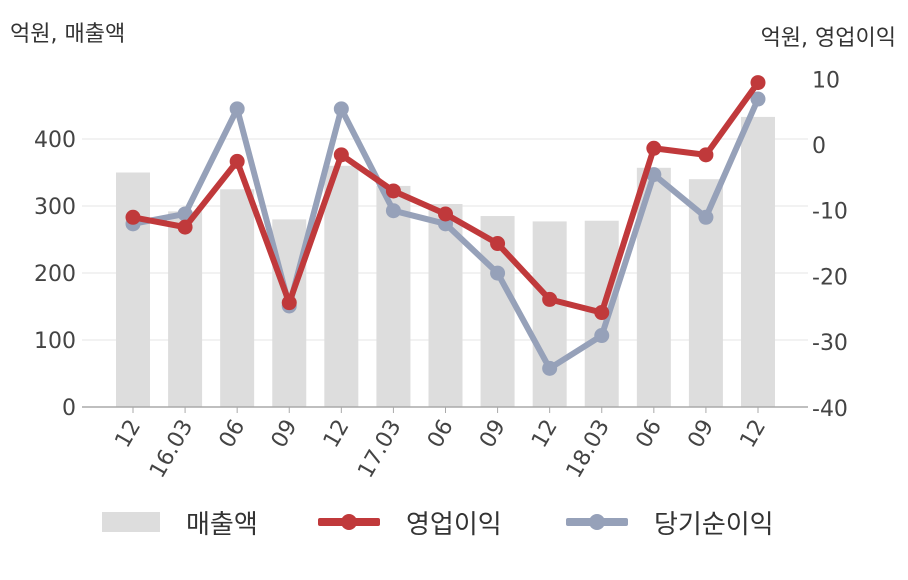 Image resolution: width=908 pixels, height=580 pixels. Describe the element at coordinates (830, 409) in the screenshot. I see `y-right-tick-label: -40` at that location.